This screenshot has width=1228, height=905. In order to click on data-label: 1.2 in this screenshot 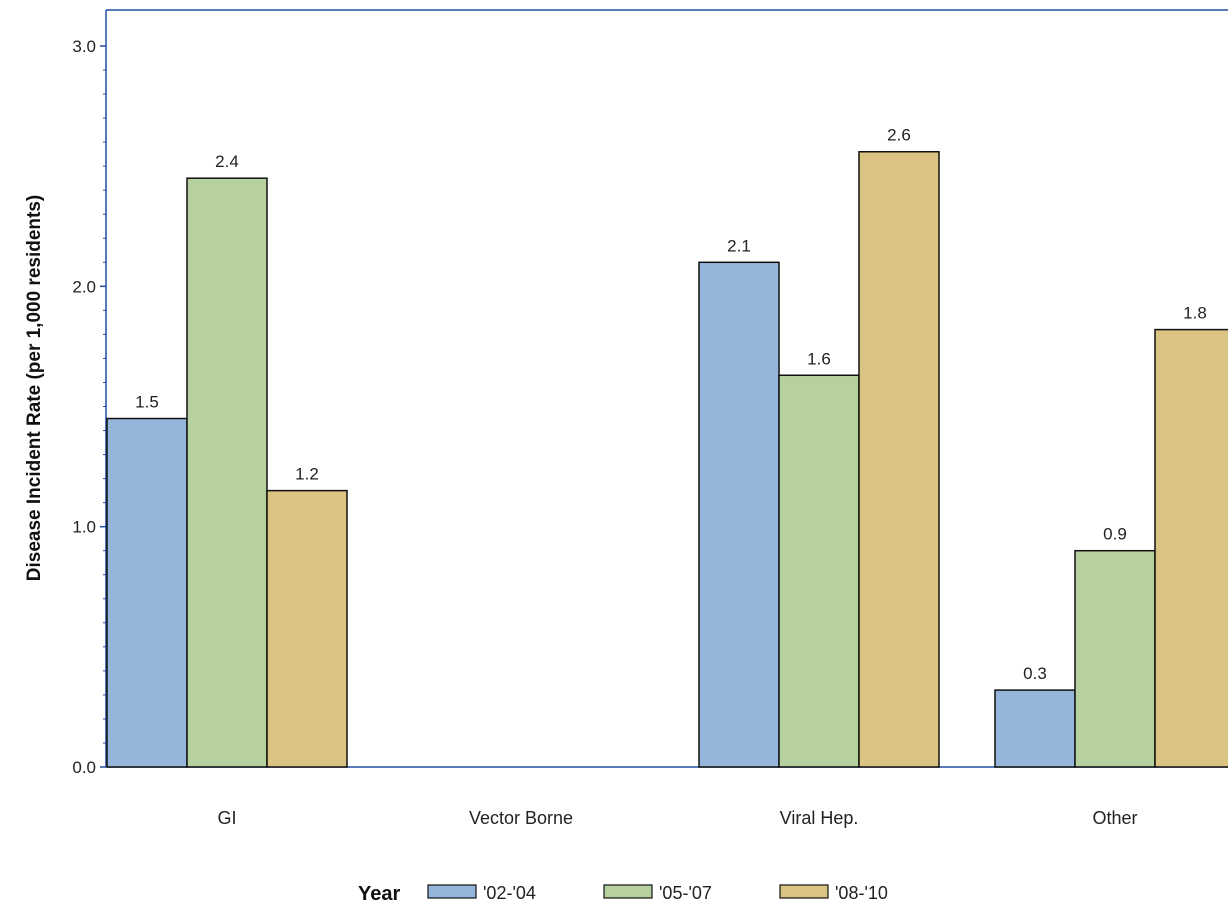, I will do `click(307, 474)`.